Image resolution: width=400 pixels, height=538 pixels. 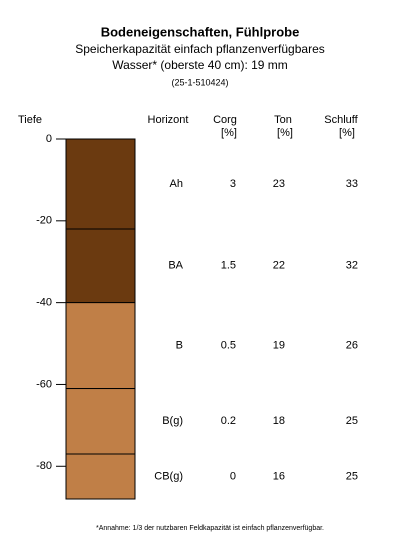 What do you see at coordinates (283, 120) in the screenshot?
I see `column-header: Ton` at bounding box center [283, 120].